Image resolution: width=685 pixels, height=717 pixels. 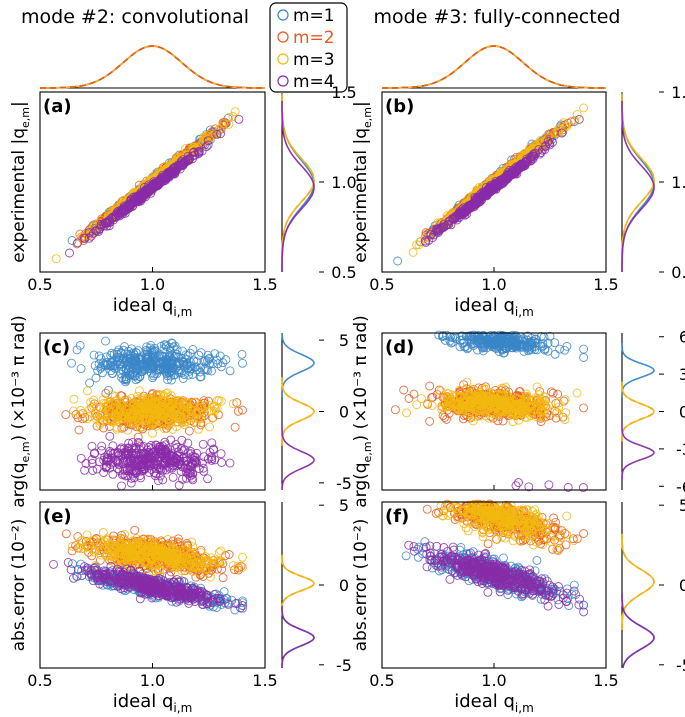 What do you see at coordinates (605, 284) in the screenshot?
I see `x-tick-label-b: 1.5` at bounding box center [605, 284].